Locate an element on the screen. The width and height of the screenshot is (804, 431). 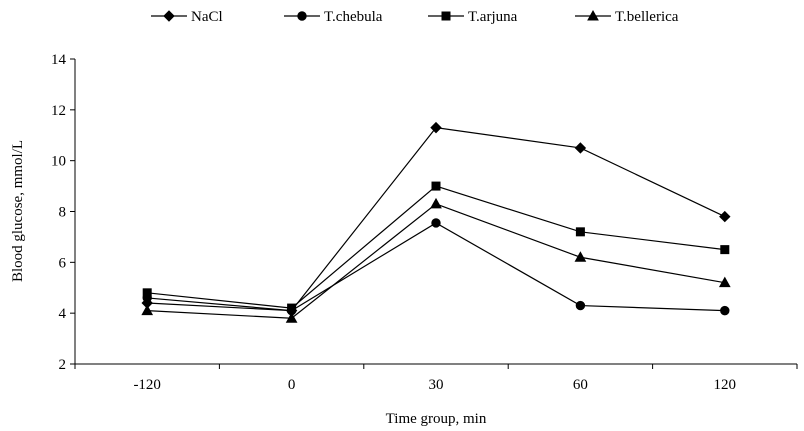
x-tick-label: 0 is located at coordinates (292, 385).